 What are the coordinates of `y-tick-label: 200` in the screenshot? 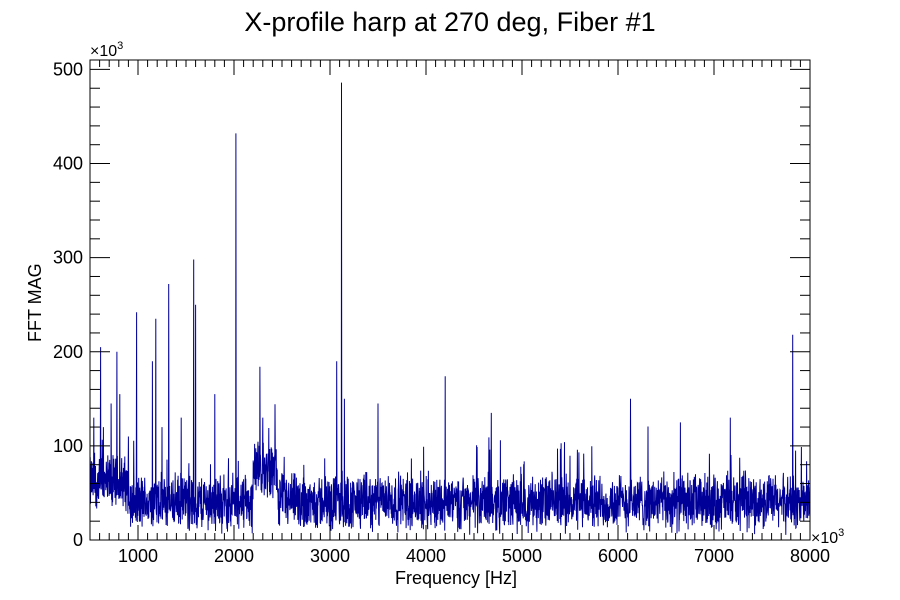 It's located at (68, 352).